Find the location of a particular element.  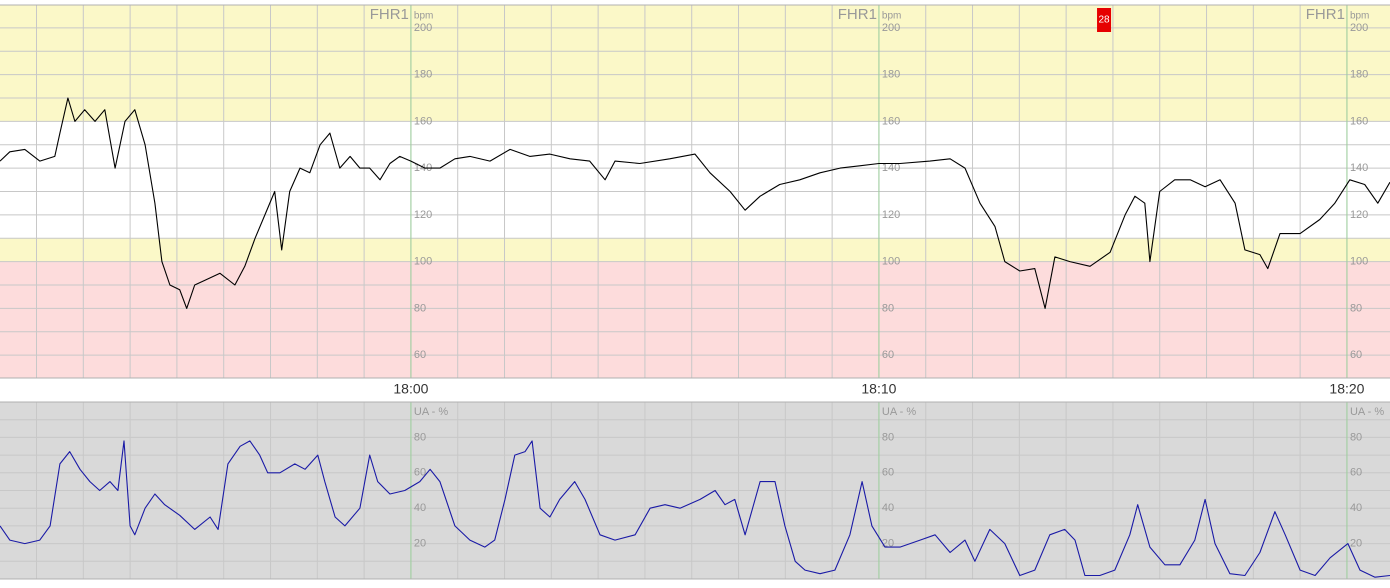

zone-band is located at coordinates (695, 250).